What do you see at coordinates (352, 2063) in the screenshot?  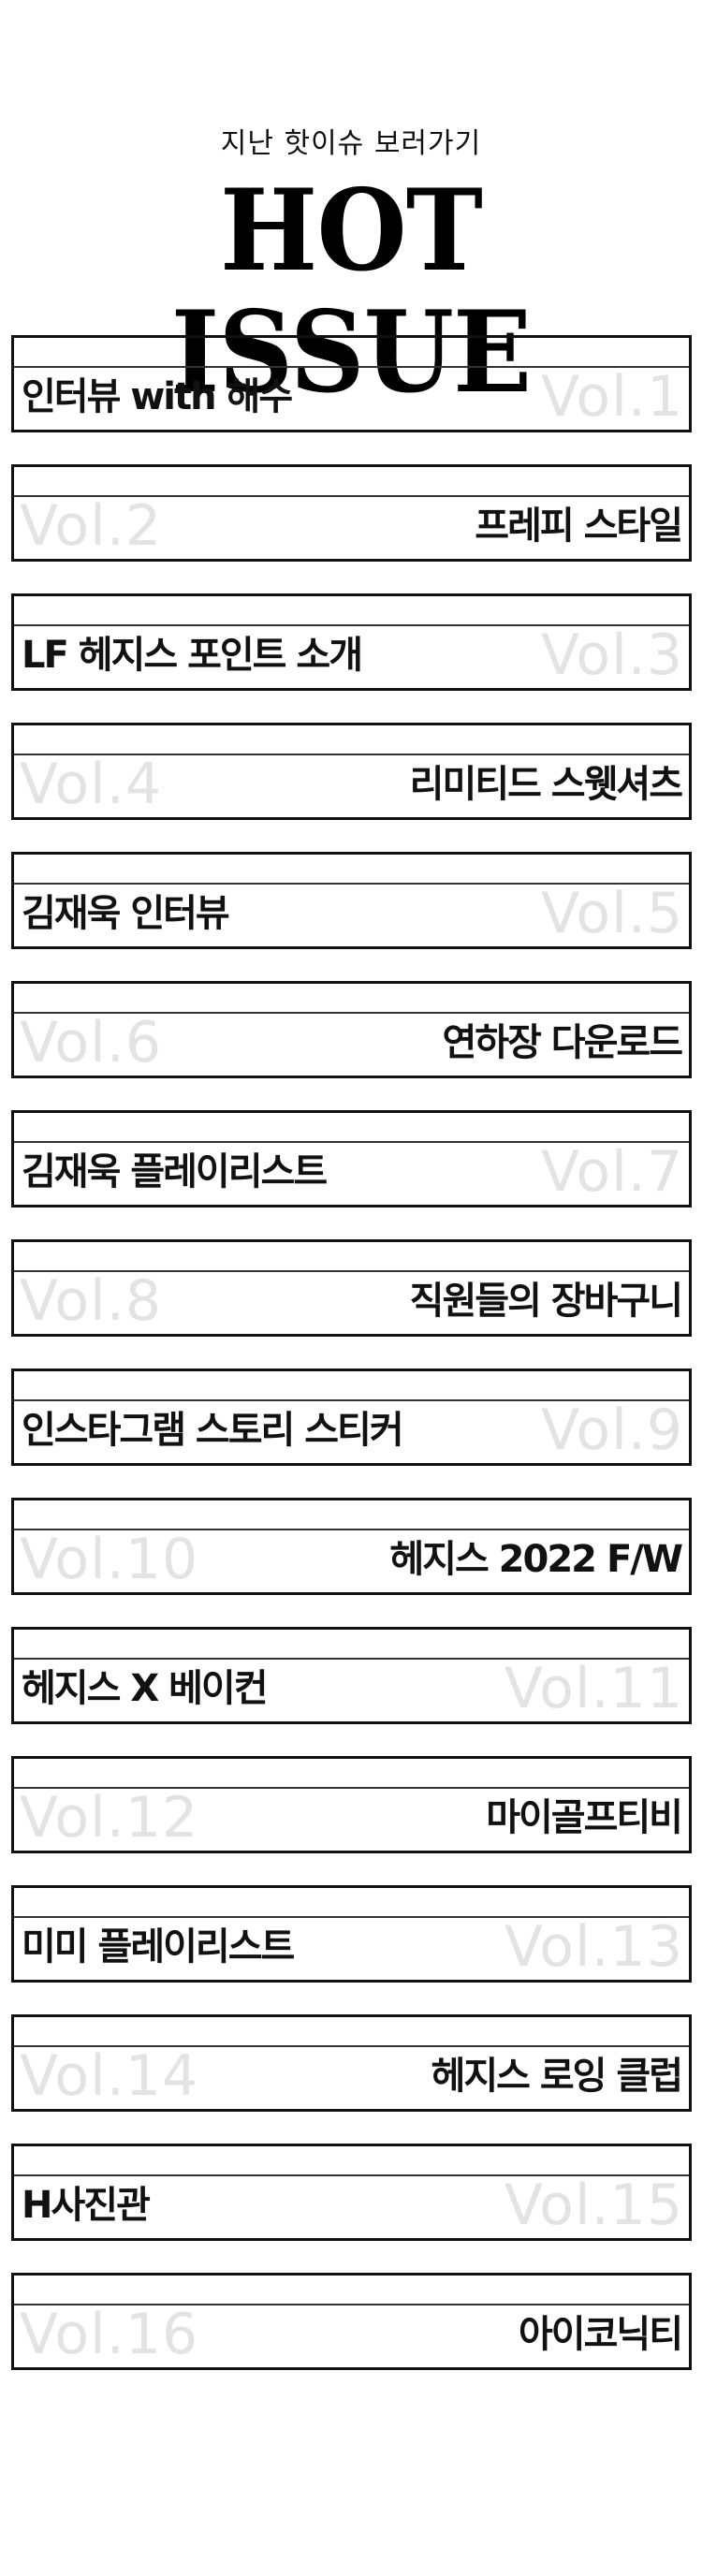 I see `issue-link-vol-14: Vol.14 헤지스 로잉 클럽` at bounding box center [352, 2063].